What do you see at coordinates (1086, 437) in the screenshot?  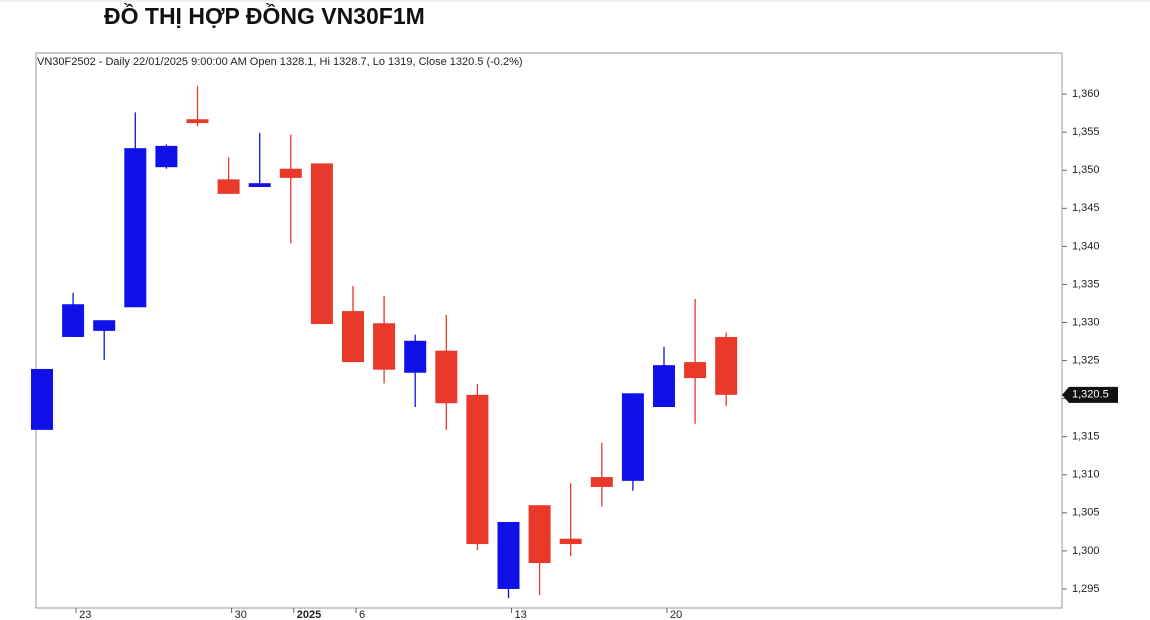 I see `y-tick-label: 1,315` at bounding box center [1086, 437].